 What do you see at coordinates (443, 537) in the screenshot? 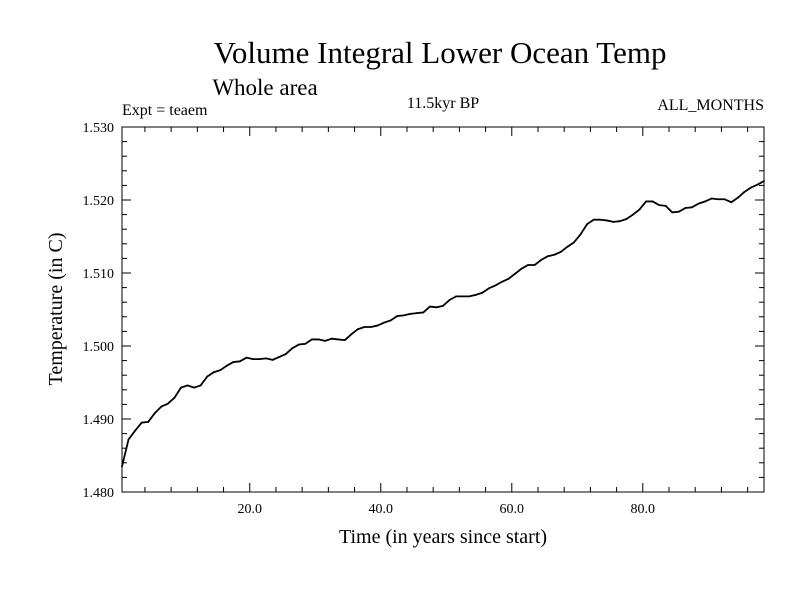
I see `x-axis-label: Time (in years since start)` at bounding box center [443, 537].